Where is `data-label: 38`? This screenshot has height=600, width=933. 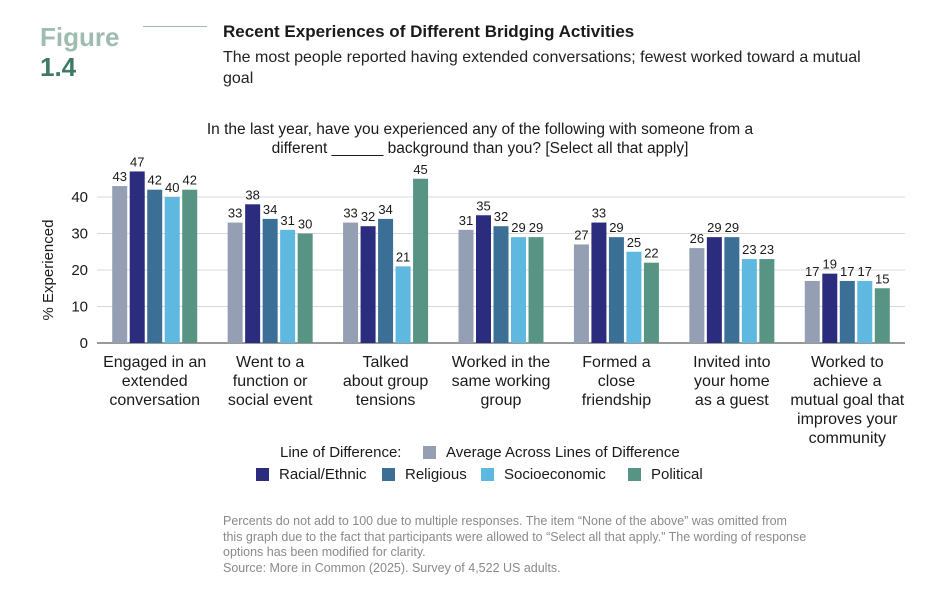
data-label: 38 is located at coordinates (252, 194).